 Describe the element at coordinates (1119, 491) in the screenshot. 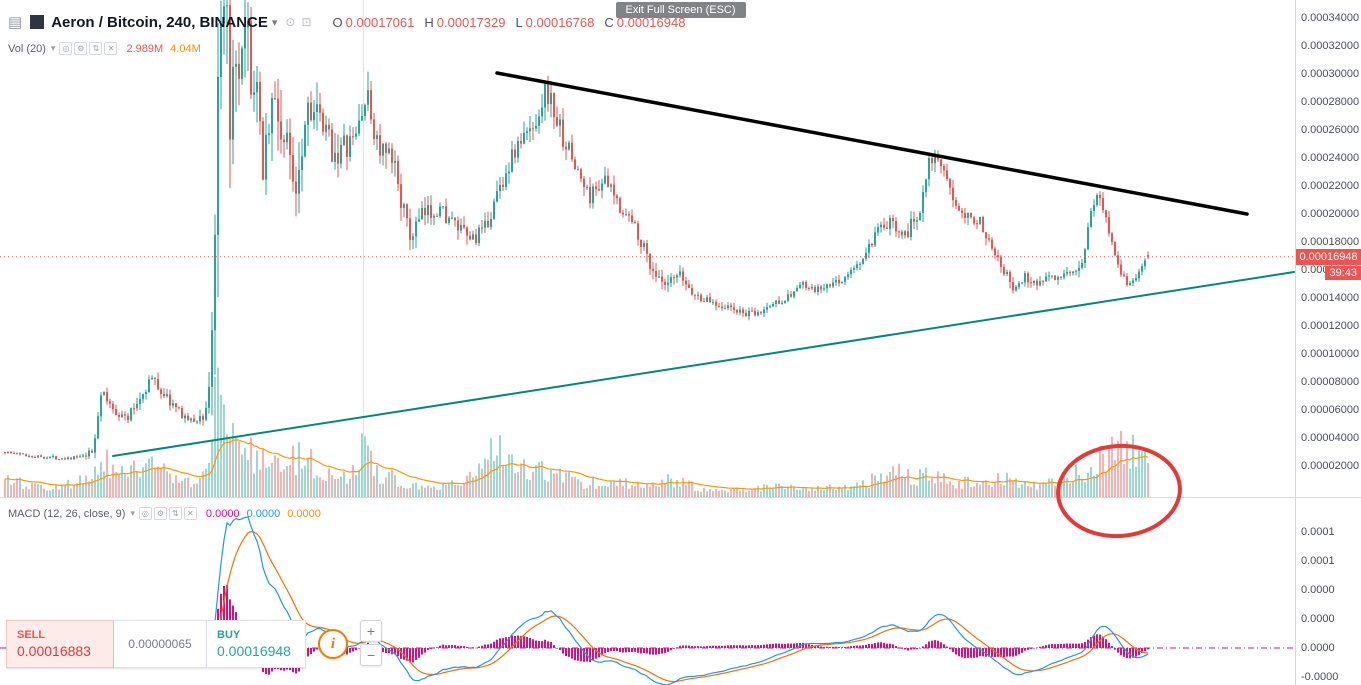

I see `annotation-ellipse` at that location.